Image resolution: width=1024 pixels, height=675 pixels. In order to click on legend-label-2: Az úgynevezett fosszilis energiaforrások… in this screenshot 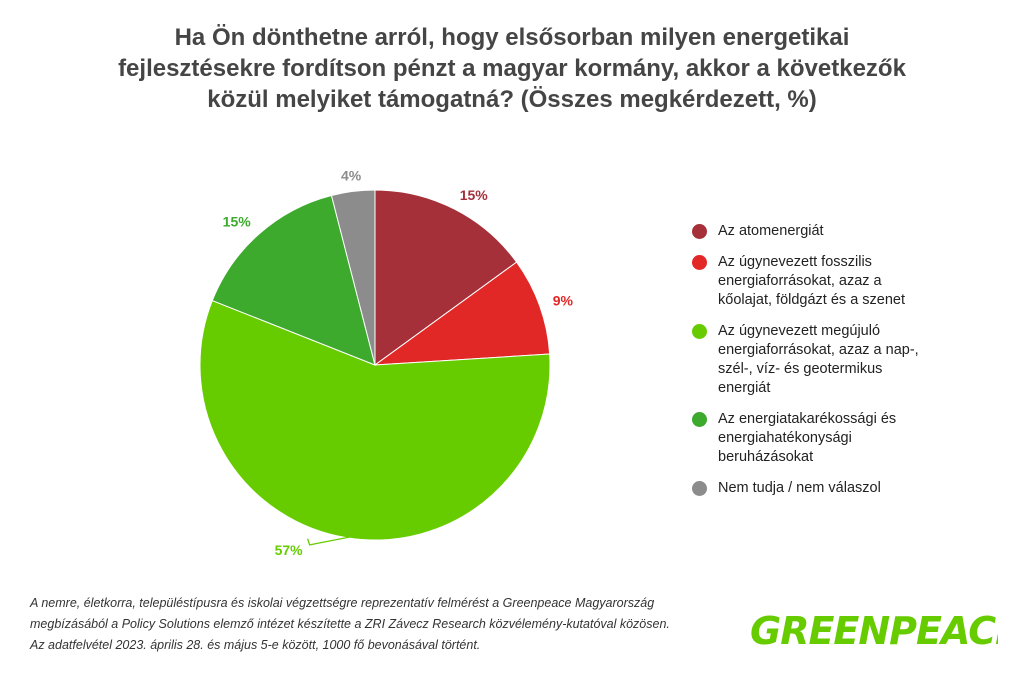, I will do `click(812, 281)`.